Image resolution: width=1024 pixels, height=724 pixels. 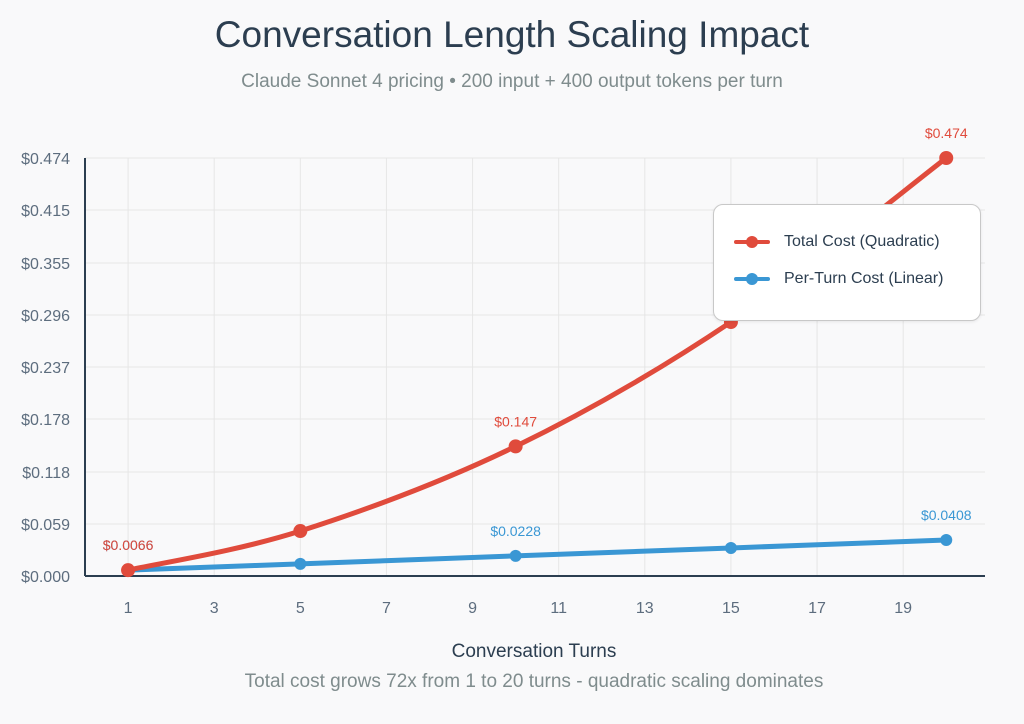 What do you see at coordinates (472, 608) in the screenshot?
I see `x-tick-label: 9` at bounding box center [472, 608].